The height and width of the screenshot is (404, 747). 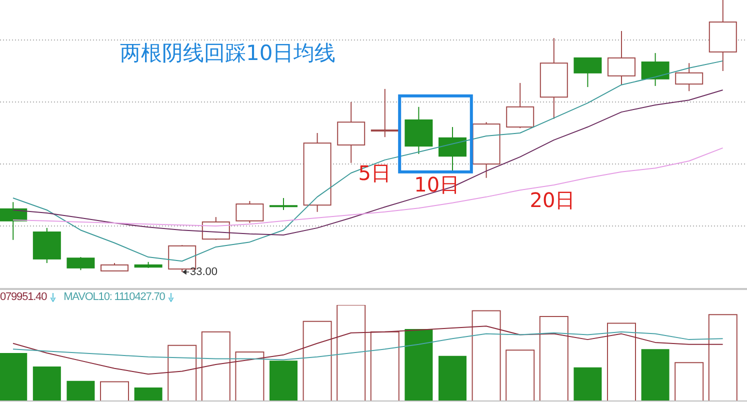 What do you see at coordinates (553, 200) in the screenshot?
I see `series-label: 20日` at bounding box center [553, 200].